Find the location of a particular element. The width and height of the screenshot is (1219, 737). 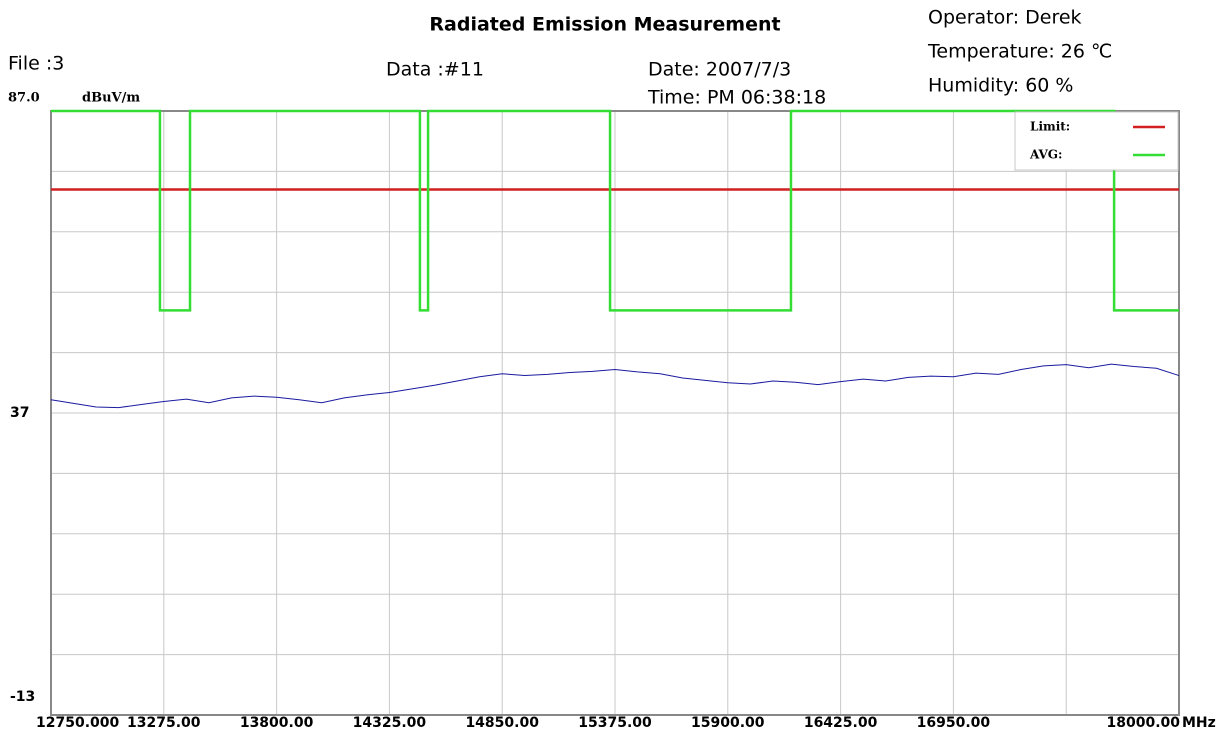

x-tick-label: 13800.00 is located at coordinates (277, 723).